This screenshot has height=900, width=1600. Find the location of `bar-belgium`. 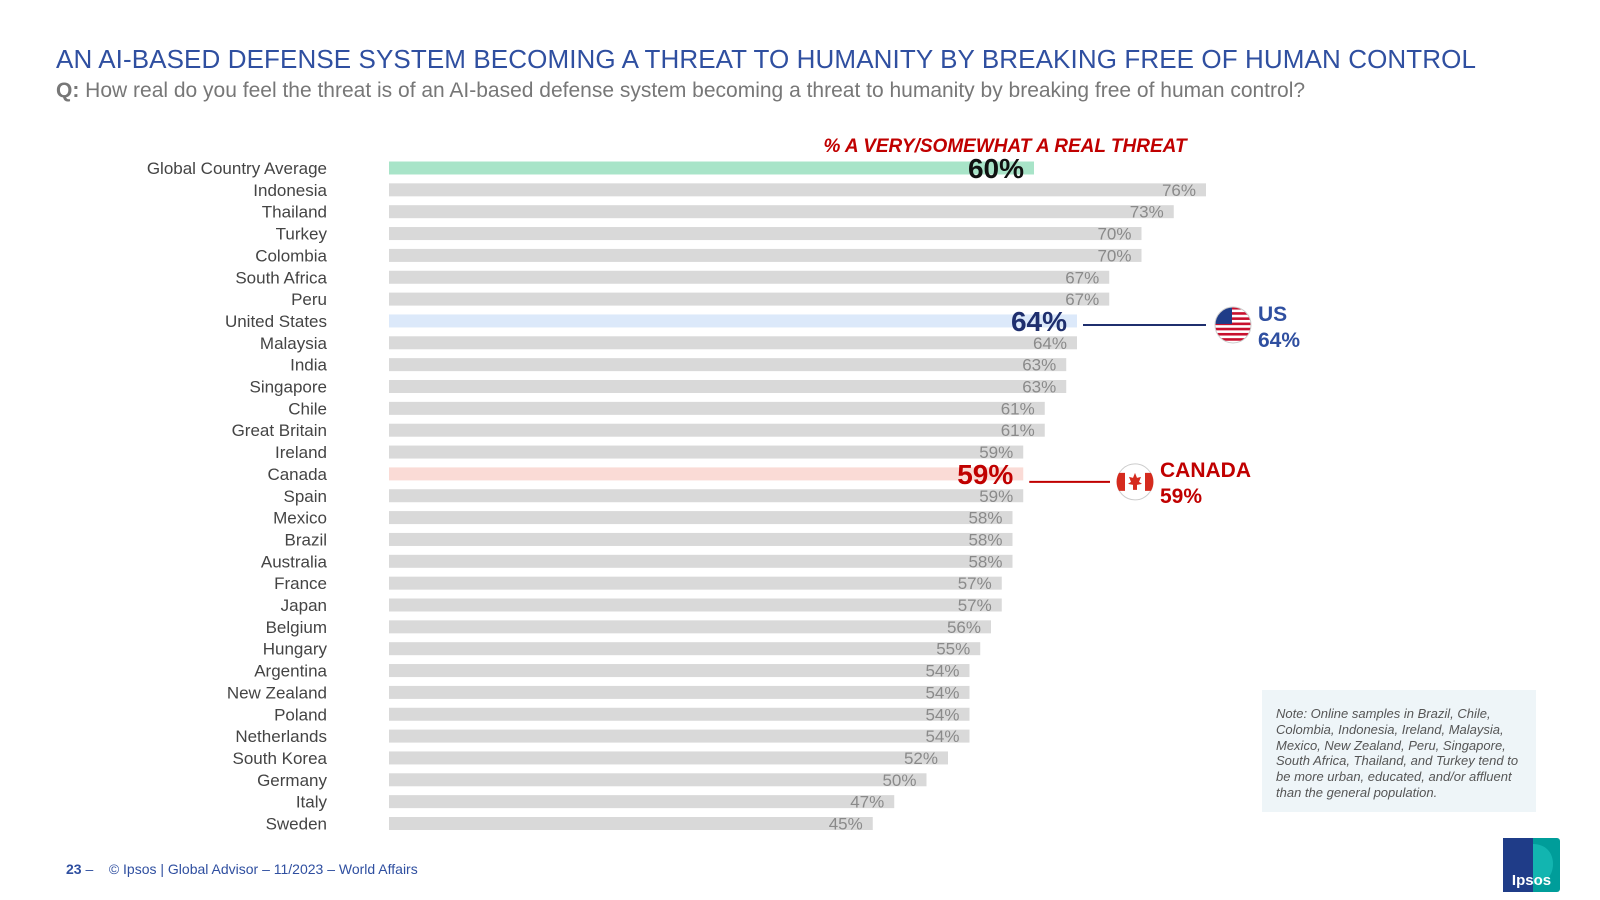

bar-belgium is located at coordinates (690, 627).